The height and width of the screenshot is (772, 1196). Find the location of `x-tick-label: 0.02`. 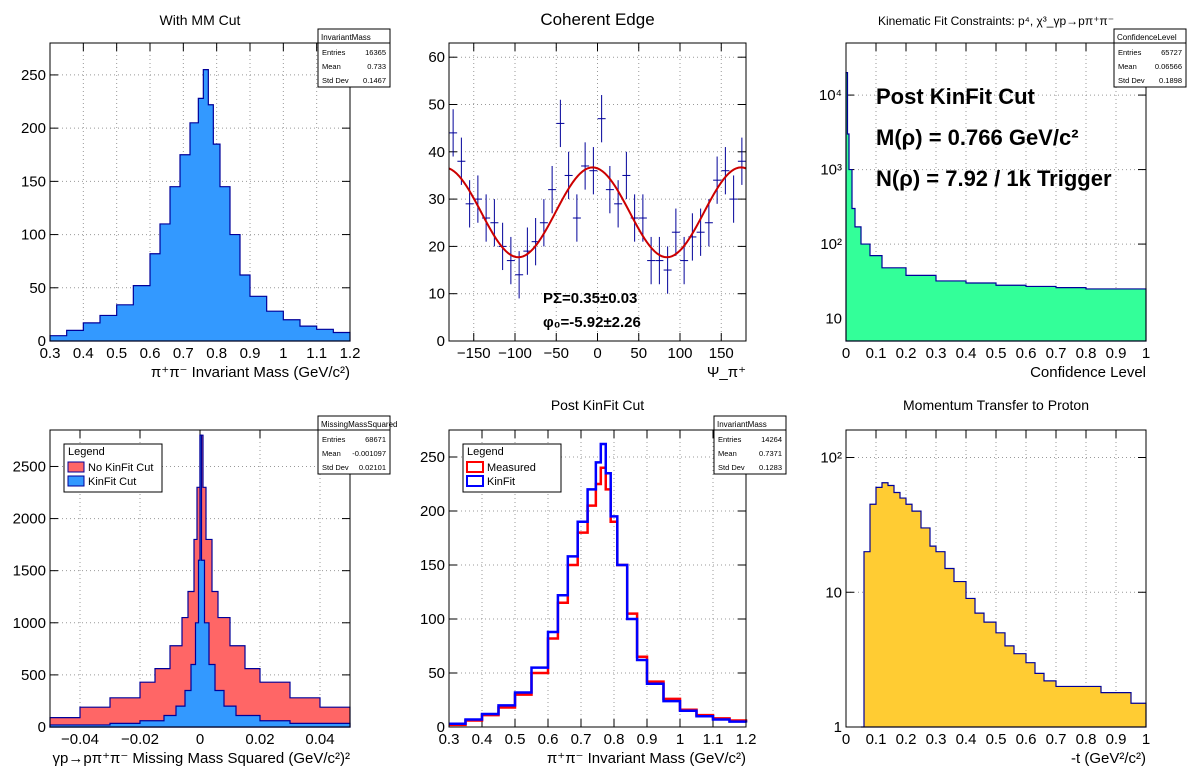

x-tick-label: 0.02 is located at coordinates (259, 739).